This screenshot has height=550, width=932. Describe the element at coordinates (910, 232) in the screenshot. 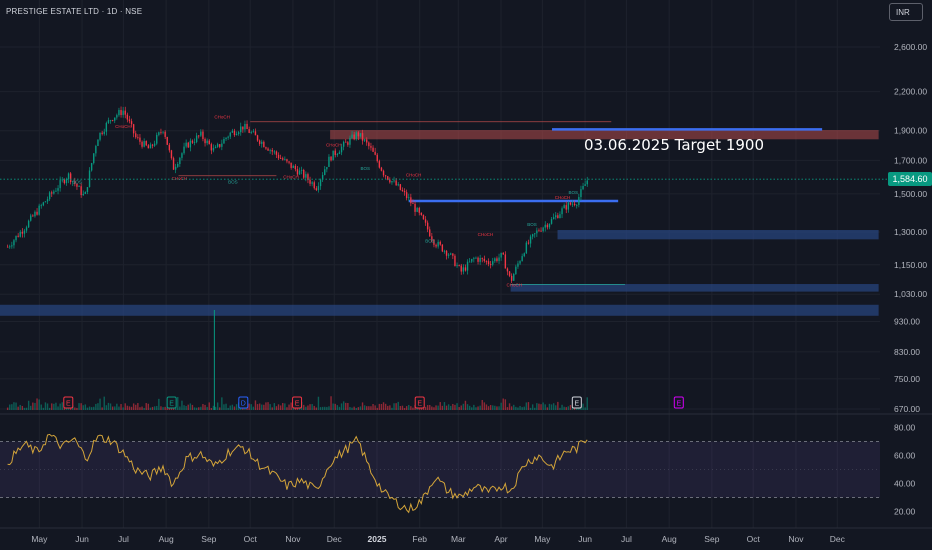

I see `price-axis-label: 1,300.00` at that location.